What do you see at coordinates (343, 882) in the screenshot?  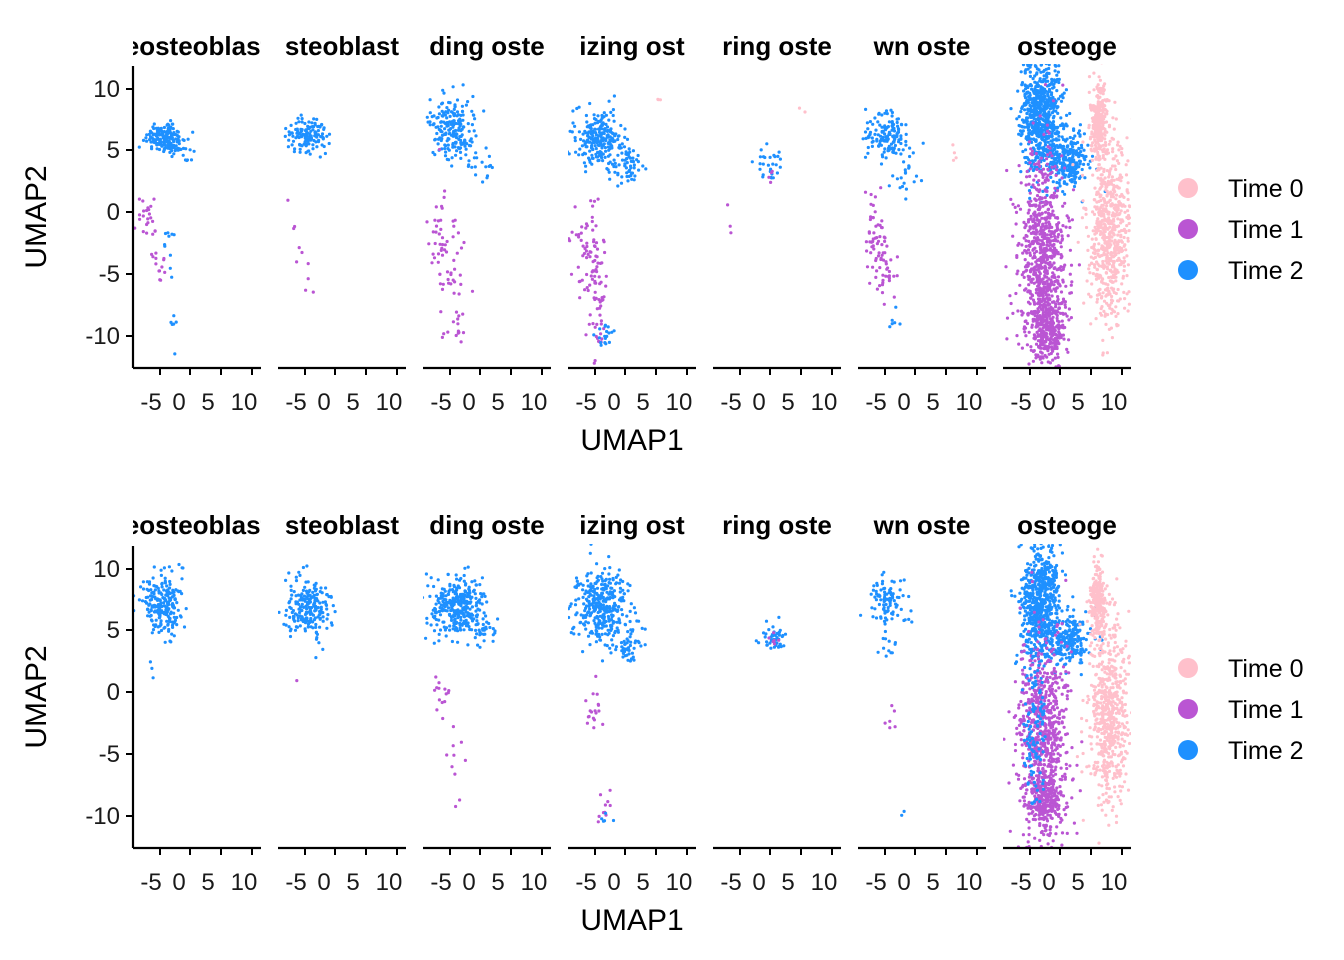 I see `x-tick-labels: -5 0 5 10` at bounding box center [343, 882].